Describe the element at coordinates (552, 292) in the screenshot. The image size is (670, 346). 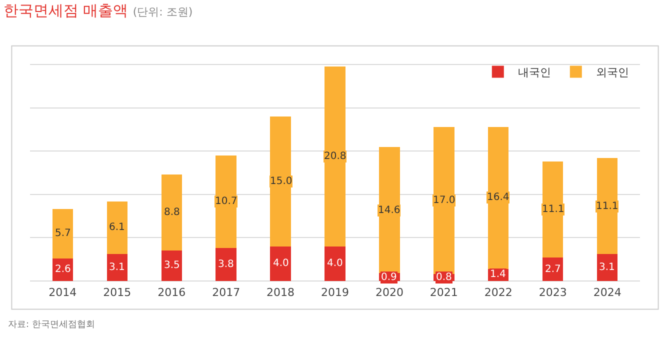
I see `x-tick-label: 2023` at that location.